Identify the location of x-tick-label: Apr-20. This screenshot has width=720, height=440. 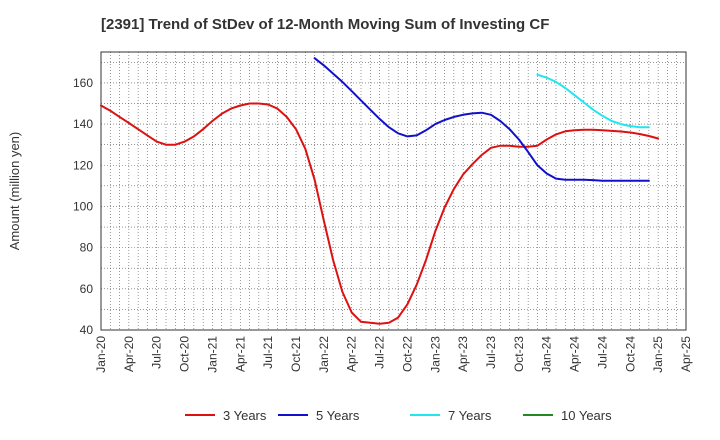
(129, 354).